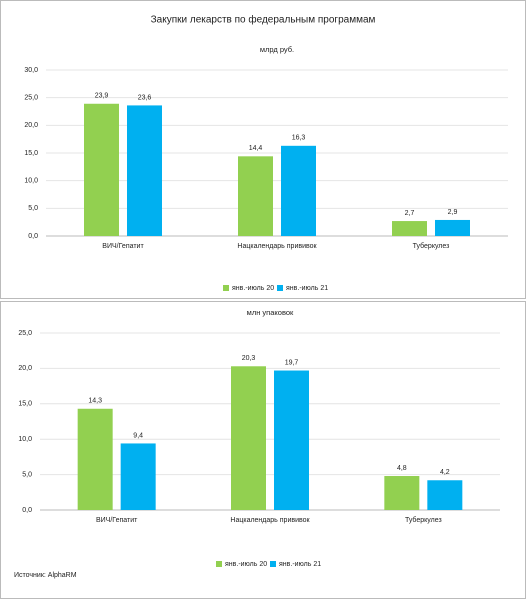 The image size is (526, 600). Describe the element at coordinates (102, 96) in the screenshot. I see `value-label: 23,9` at that location.